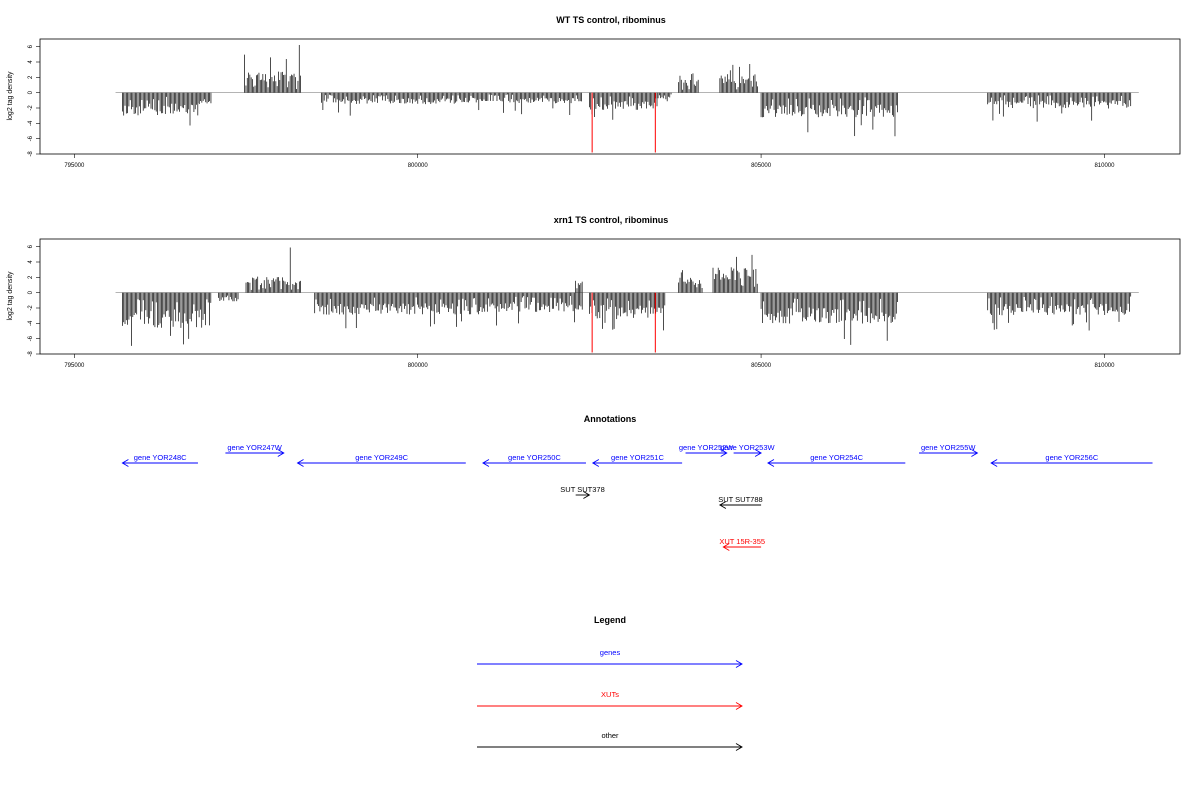  Describe the element at coordinates (611, 20) in the screenshot. I see `wt-panel-title: WT TS control, ribominus` at that location.